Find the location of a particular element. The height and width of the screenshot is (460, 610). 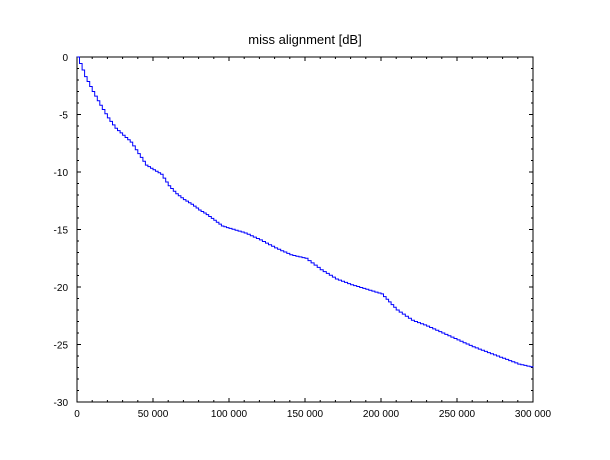

chart-title: miss alignment [dB] is located at coordinates (304, 39).